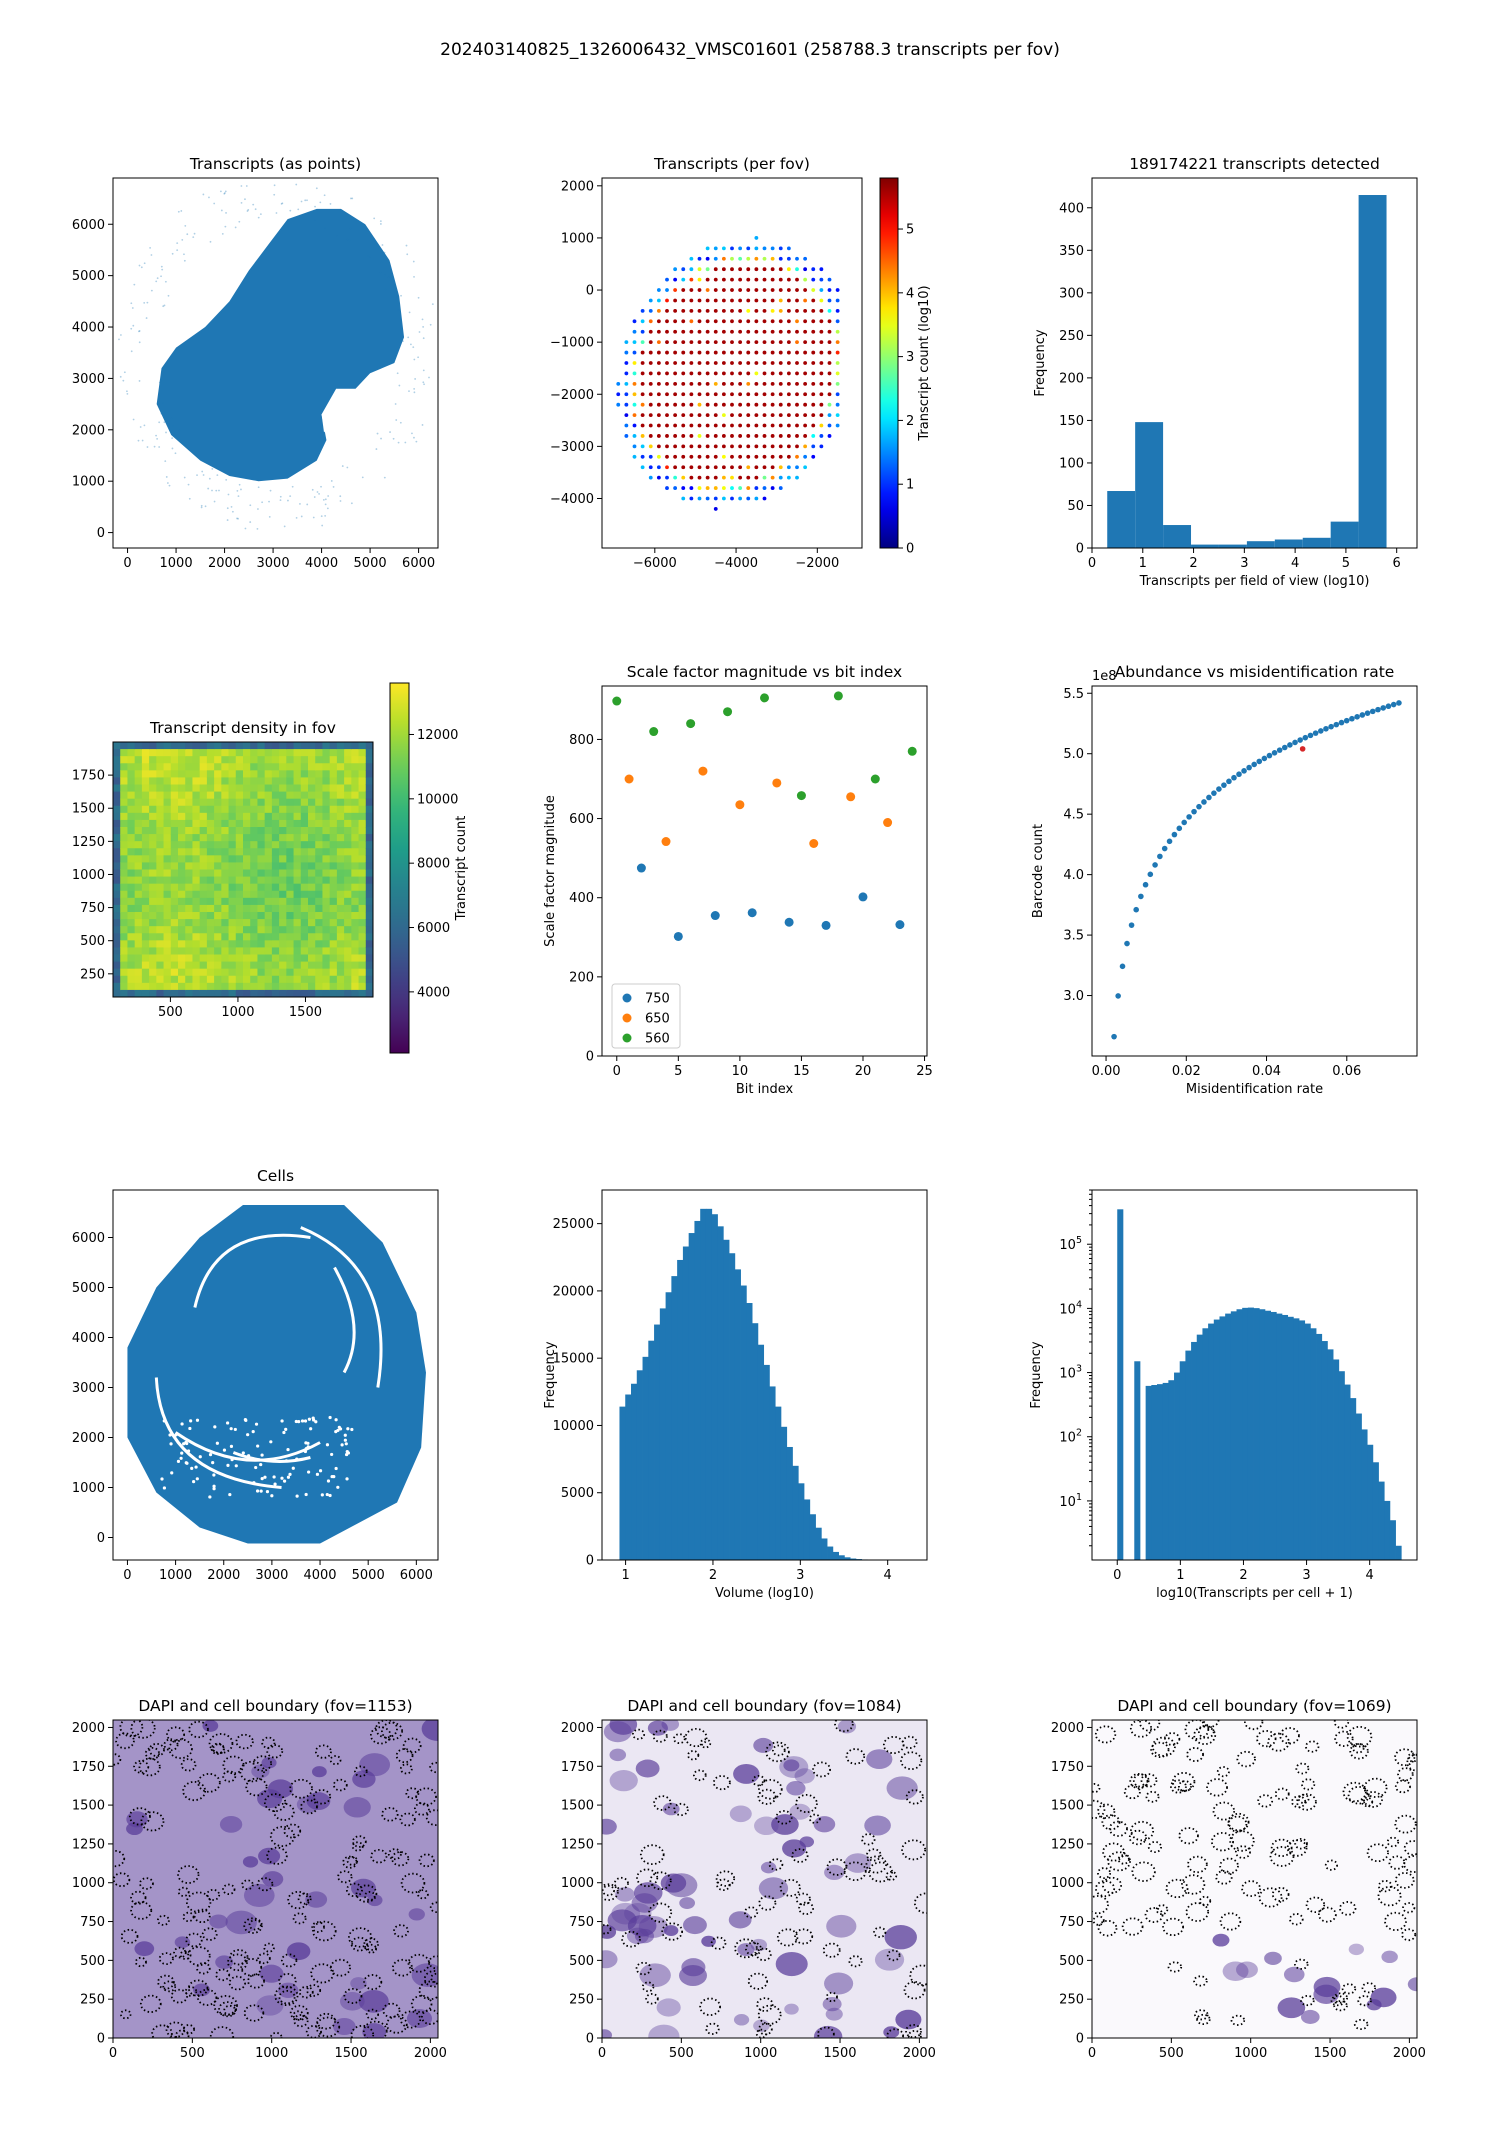 The width and height of the screenshot is (1500, 2150). What do you see at coordinates (1073, 815) in the screenshot?
I see `y-tick-label: 4.5` at bounding box center [1073, 815].